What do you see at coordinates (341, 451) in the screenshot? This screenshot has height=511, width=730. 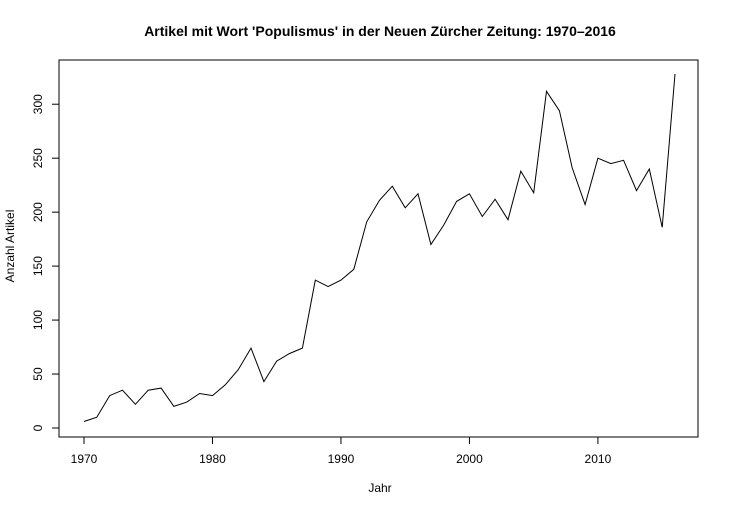 I see `x-axis: 1970 1980 1990 2000 2010` at bounding box center [341, 451].